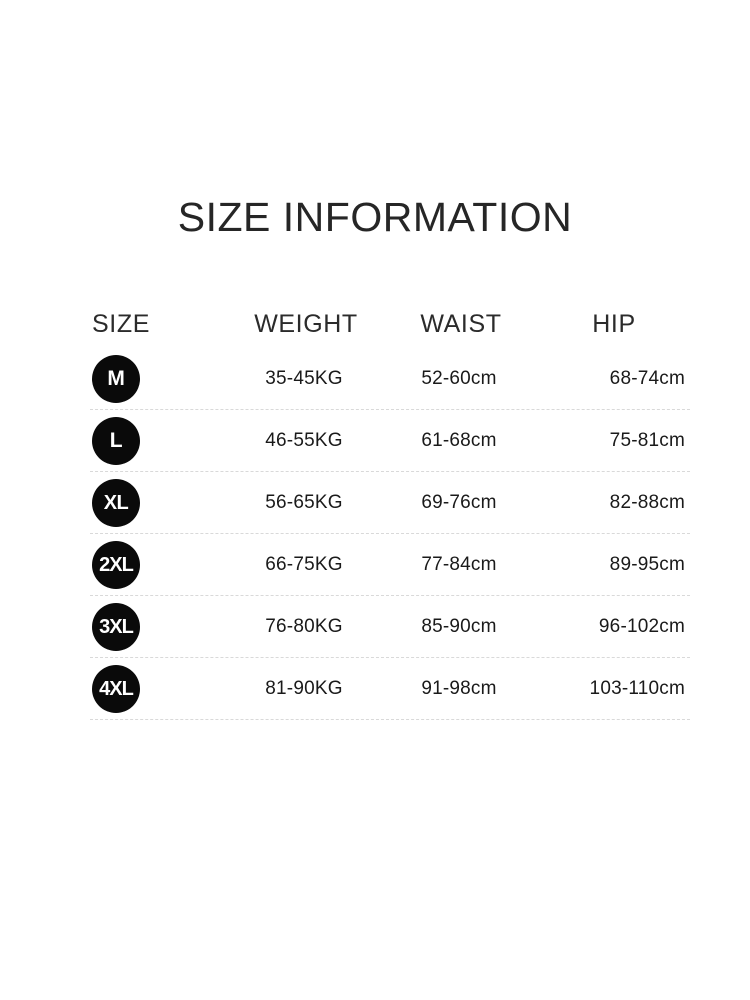 The height and width of the screenshot is (1000, 750). Describe the element at coordinates (158, 378) in the screenshot. I see `cell-size: M` at that location.